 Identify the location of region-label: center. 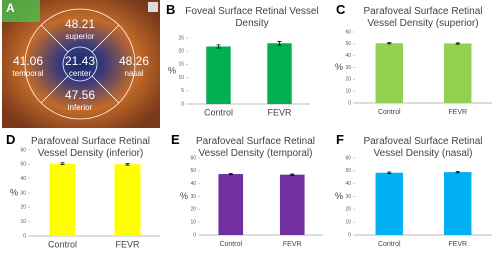
(80, 73).